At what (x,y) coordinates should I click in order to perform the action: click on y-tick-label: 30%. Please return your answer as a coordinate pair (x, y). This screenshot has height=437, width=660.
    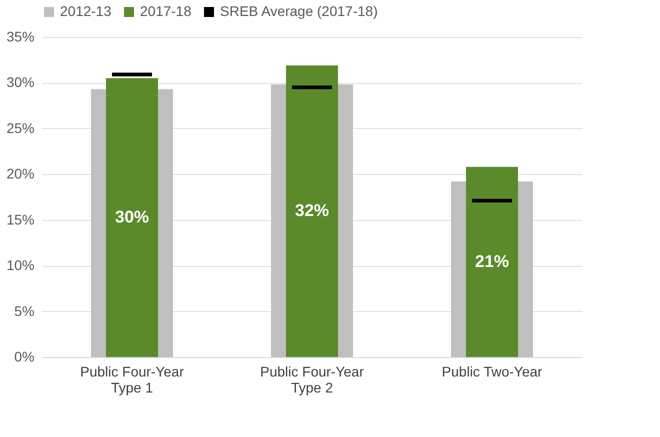
    Looking at the image, I should click on (20, 82).